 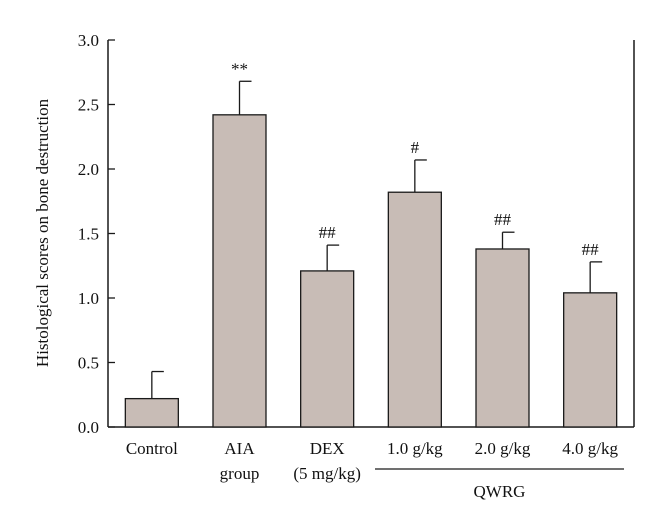 I want to click on y-axis-label: Histological scores on bone destruction, so click(x=42, y=232).